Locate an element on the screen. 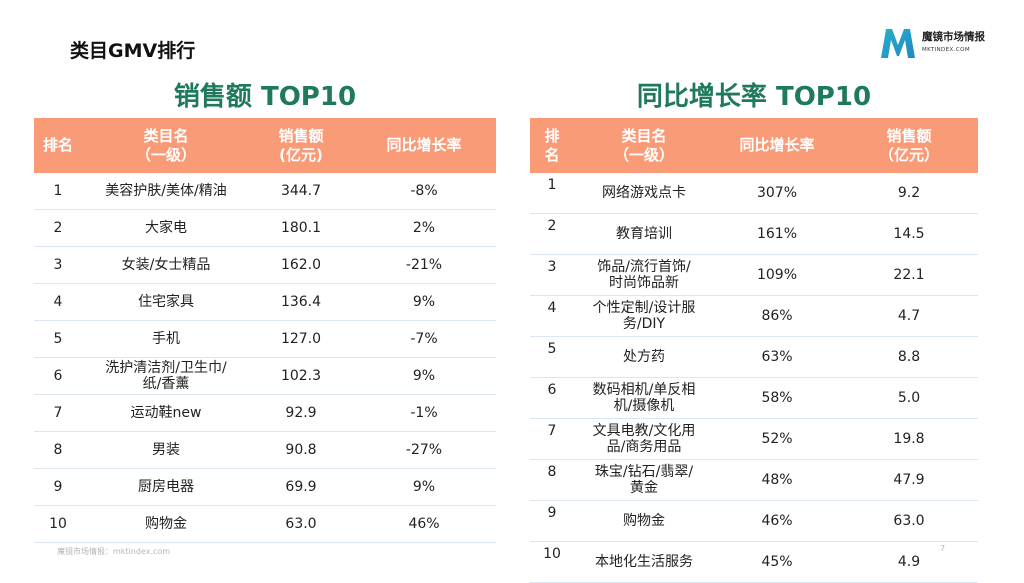 This screenshot has width=1024, height=583. cell-category: 男装 is located at coordinates (166, 450).